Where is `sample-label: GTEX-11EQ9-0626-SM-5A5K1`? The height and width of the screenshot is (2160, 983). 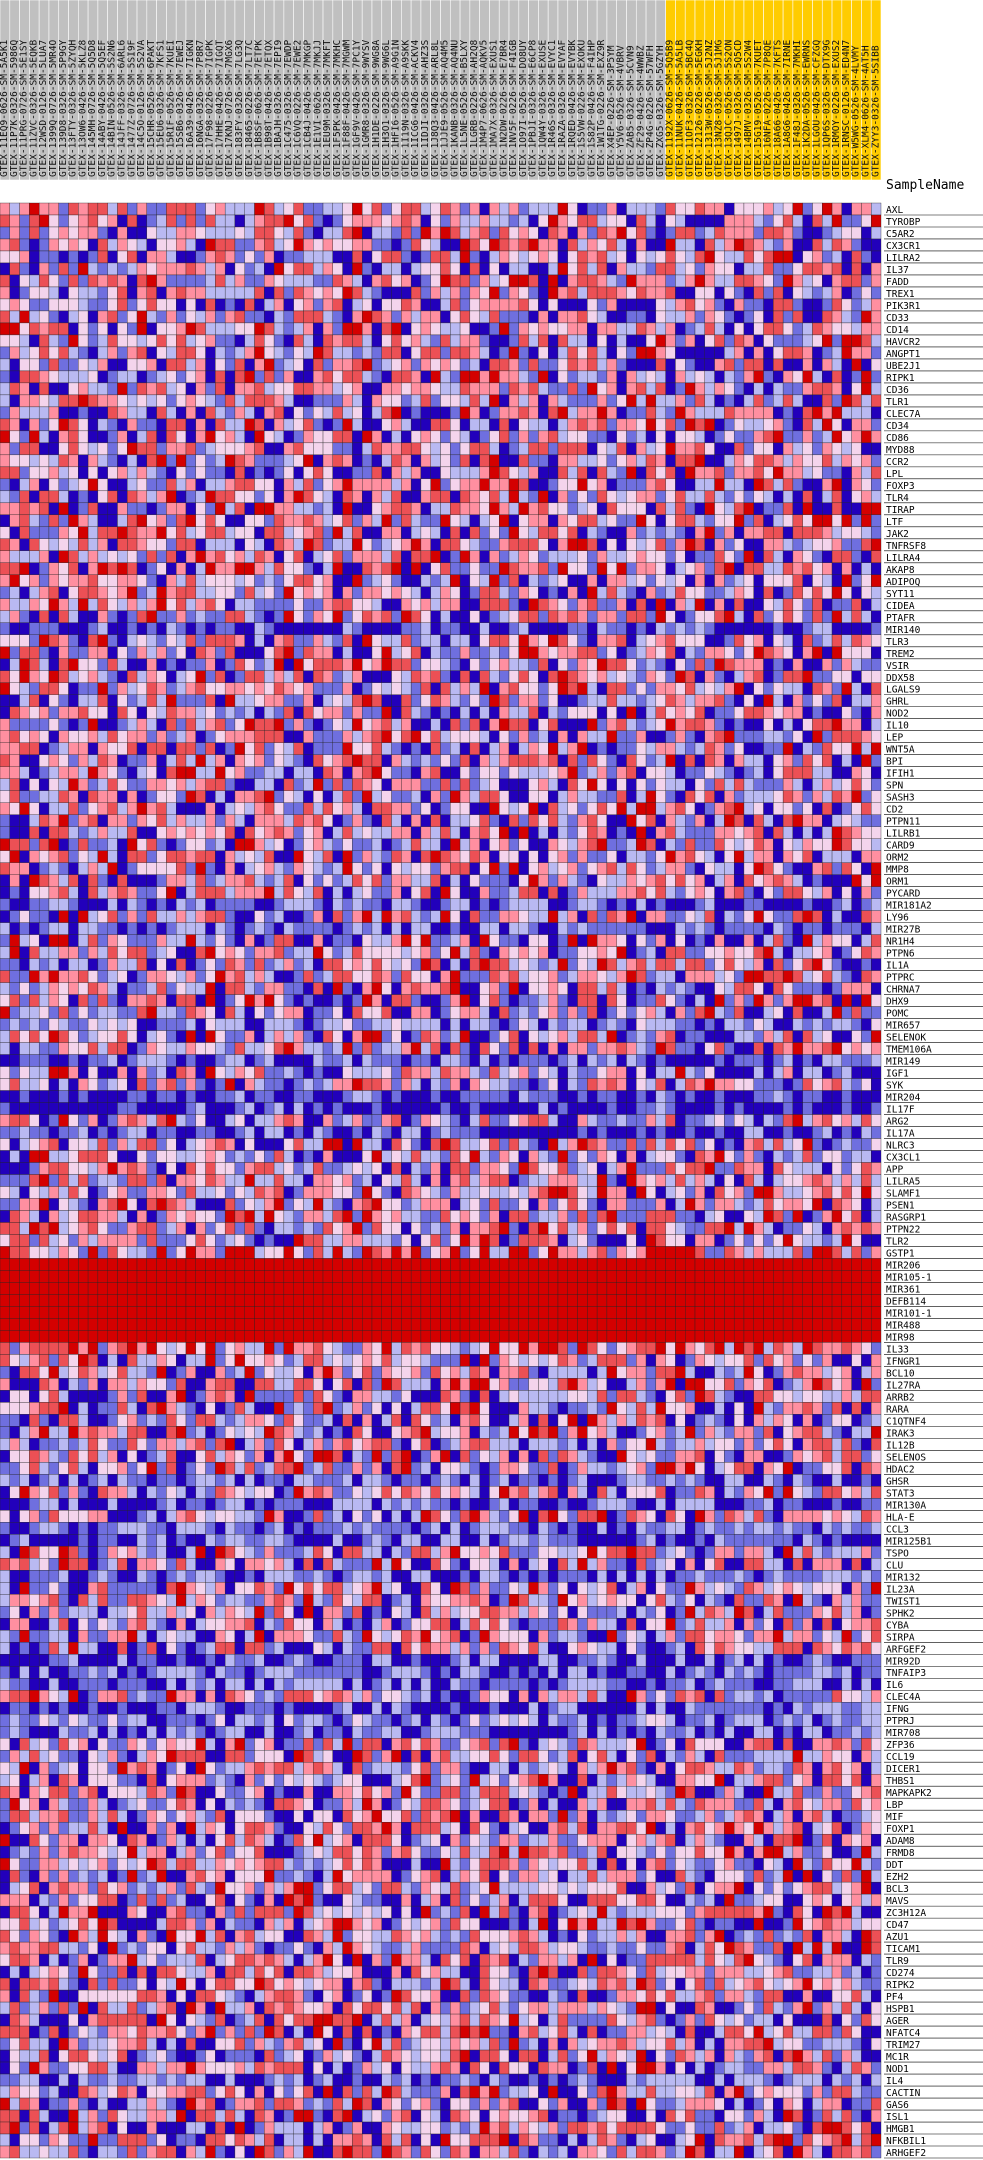 sample-label: GTEX-11EQ9-0626-SM-5A5K1 is located at coordinates (5, 108).